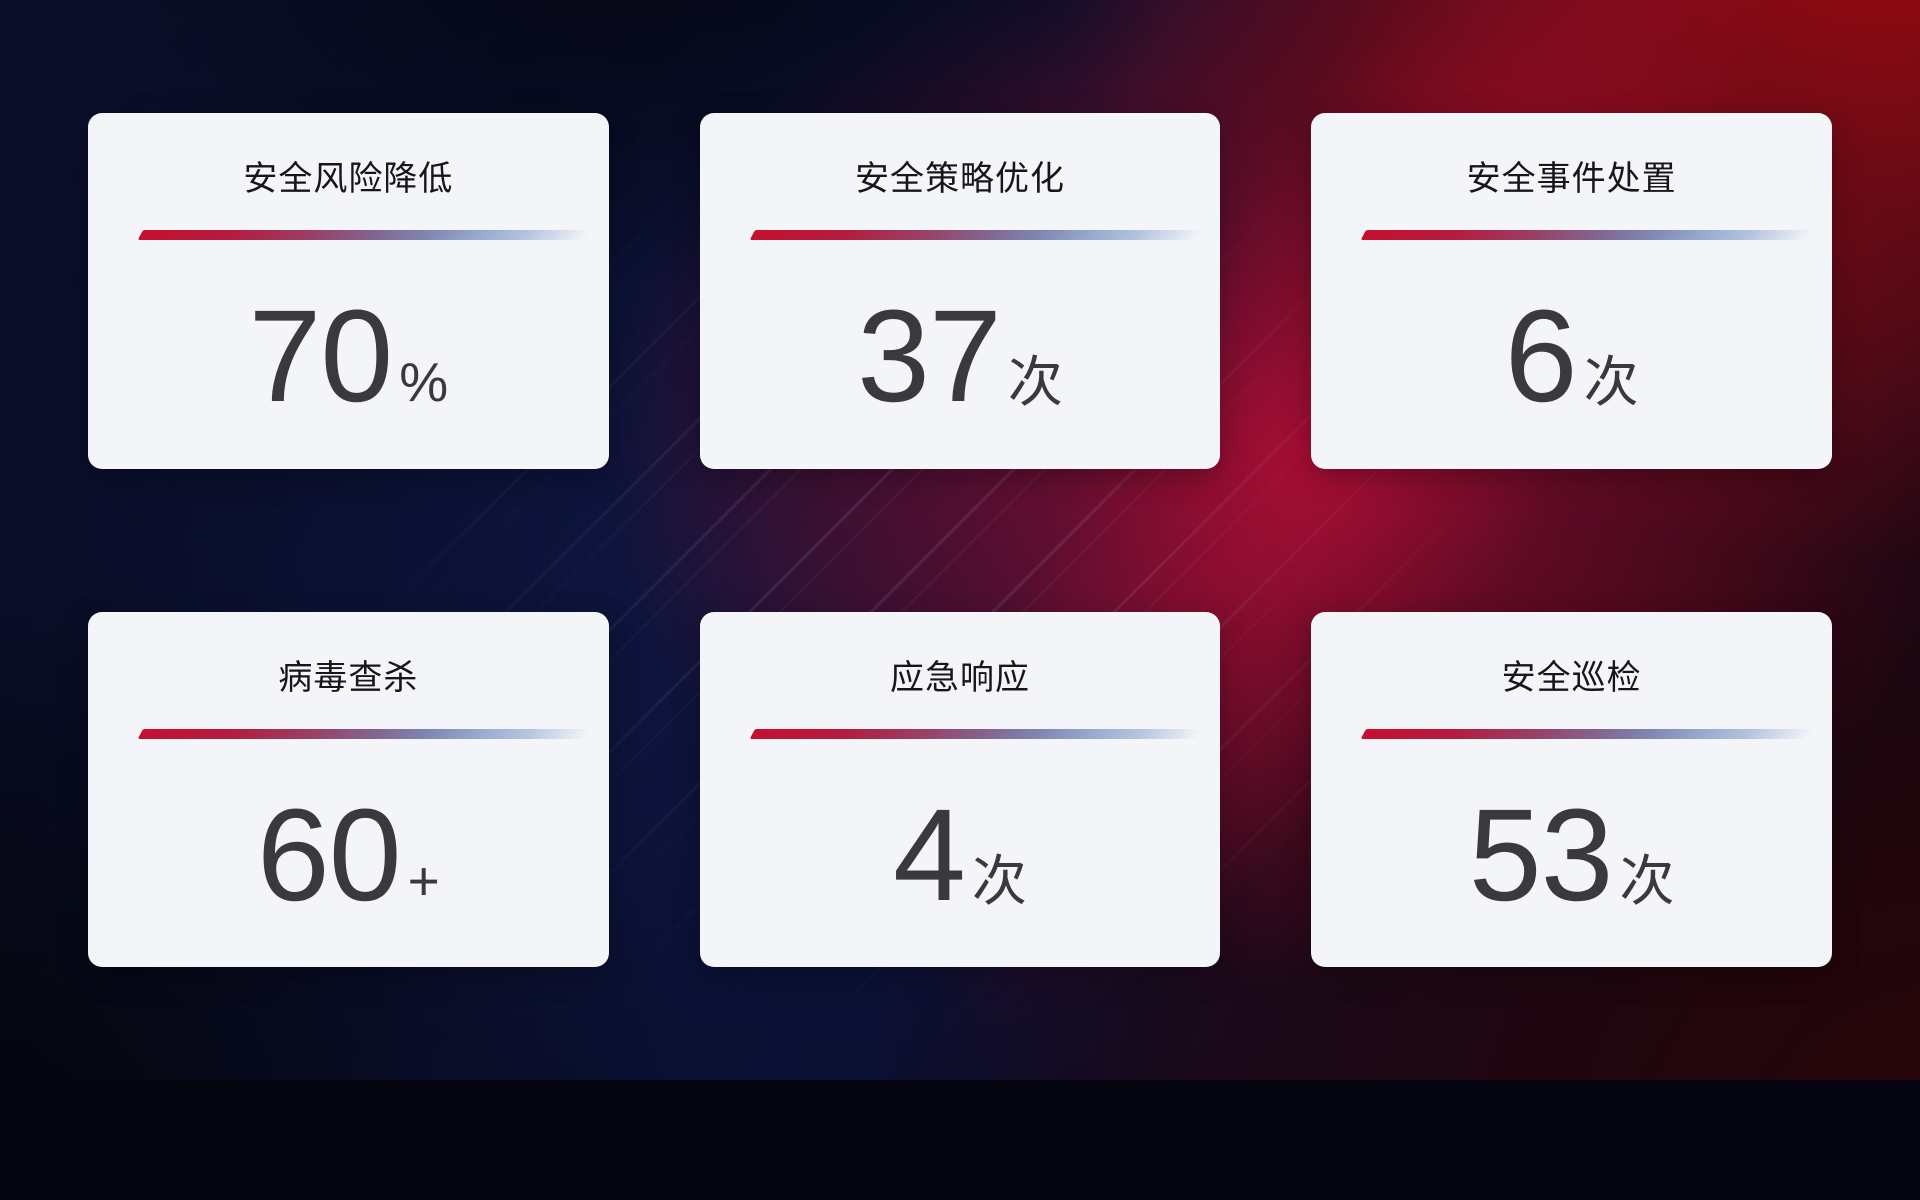  What do you see at coordinates (329, 854) in the screenshot?
I see `stat-value: 60` at bounding box center [329, 854].